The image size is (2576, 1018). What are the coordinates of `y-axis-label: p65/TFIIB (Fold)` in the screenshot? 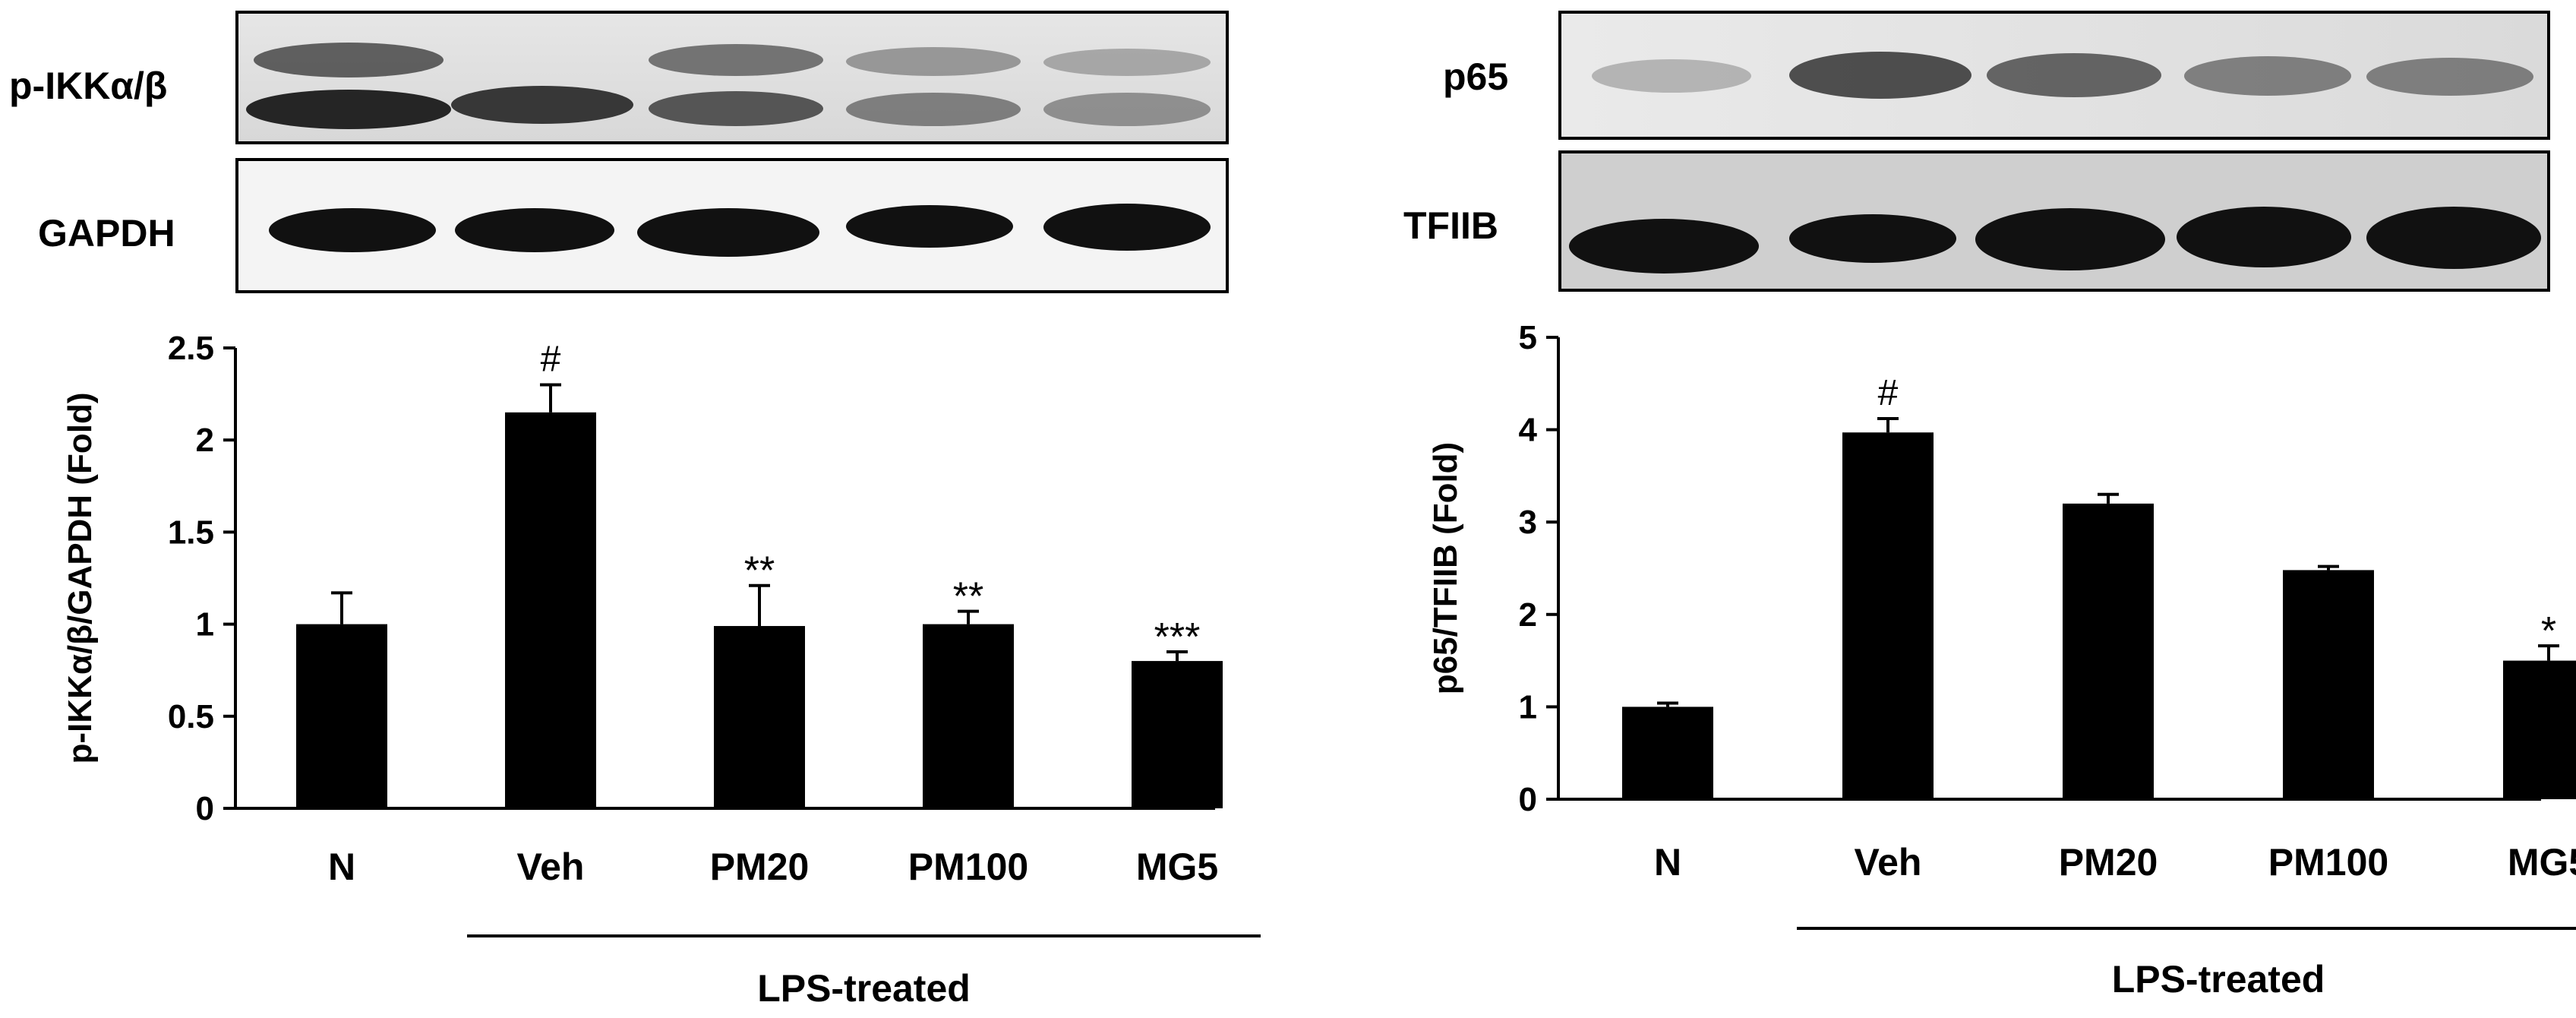 It's located at (1445, 568).